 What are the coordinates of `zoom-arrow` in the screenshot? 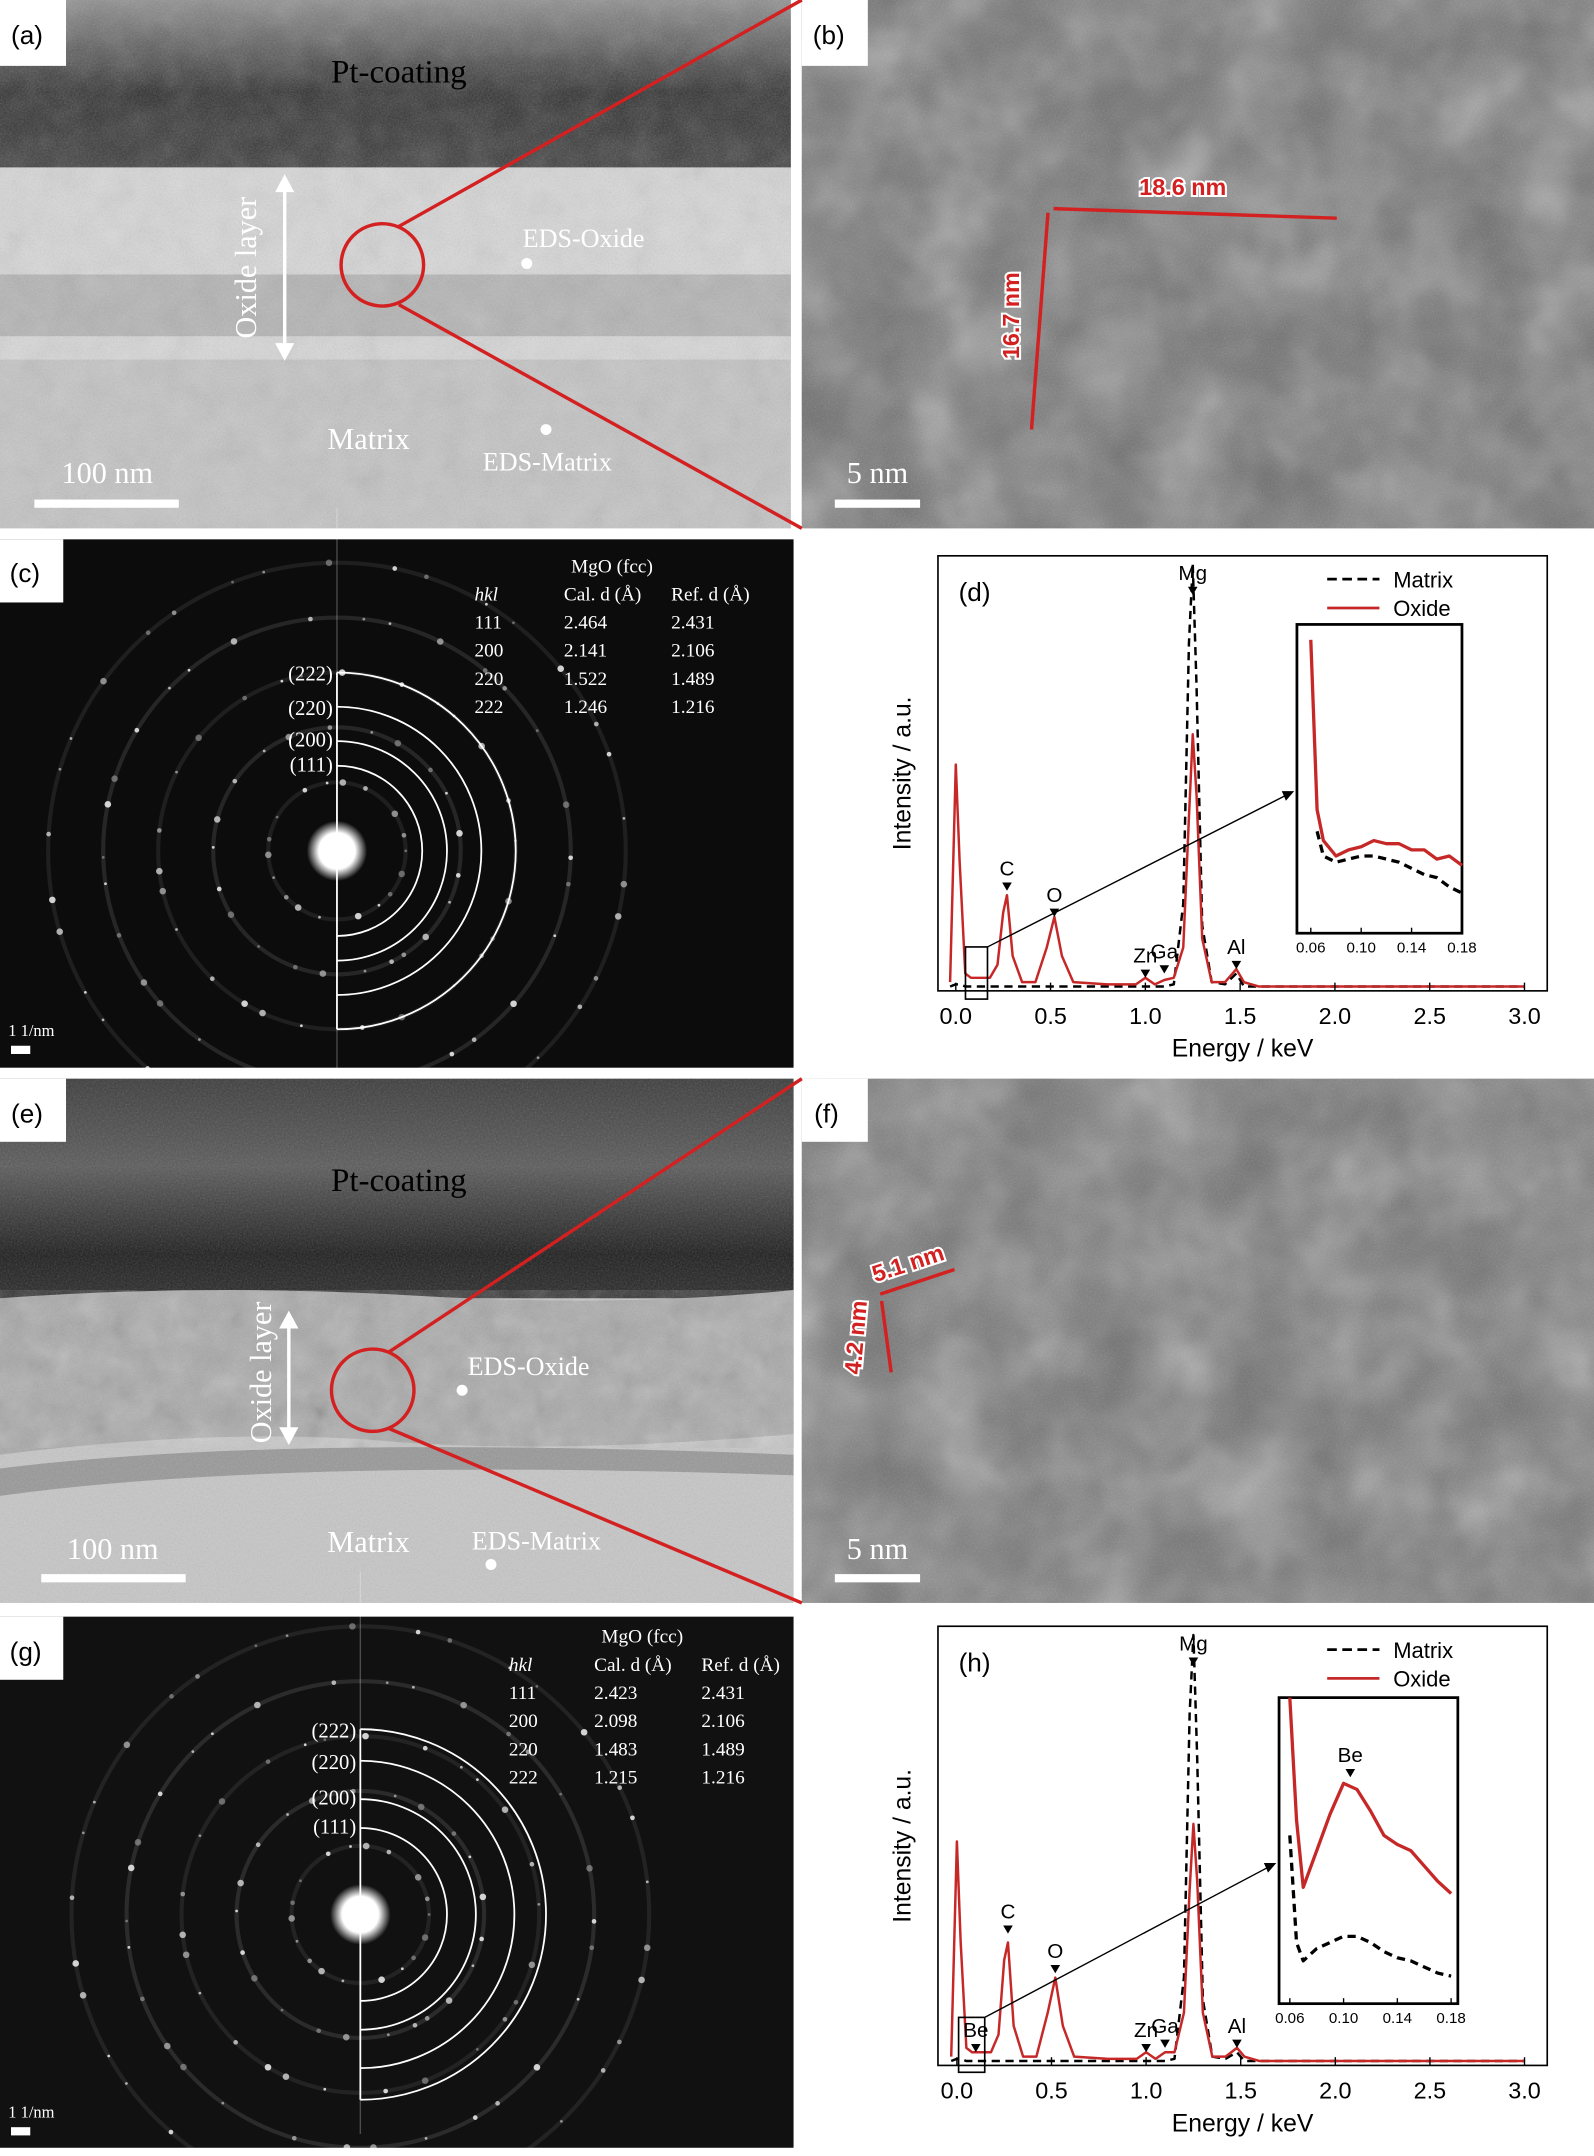 It's located at (1129, 1940).